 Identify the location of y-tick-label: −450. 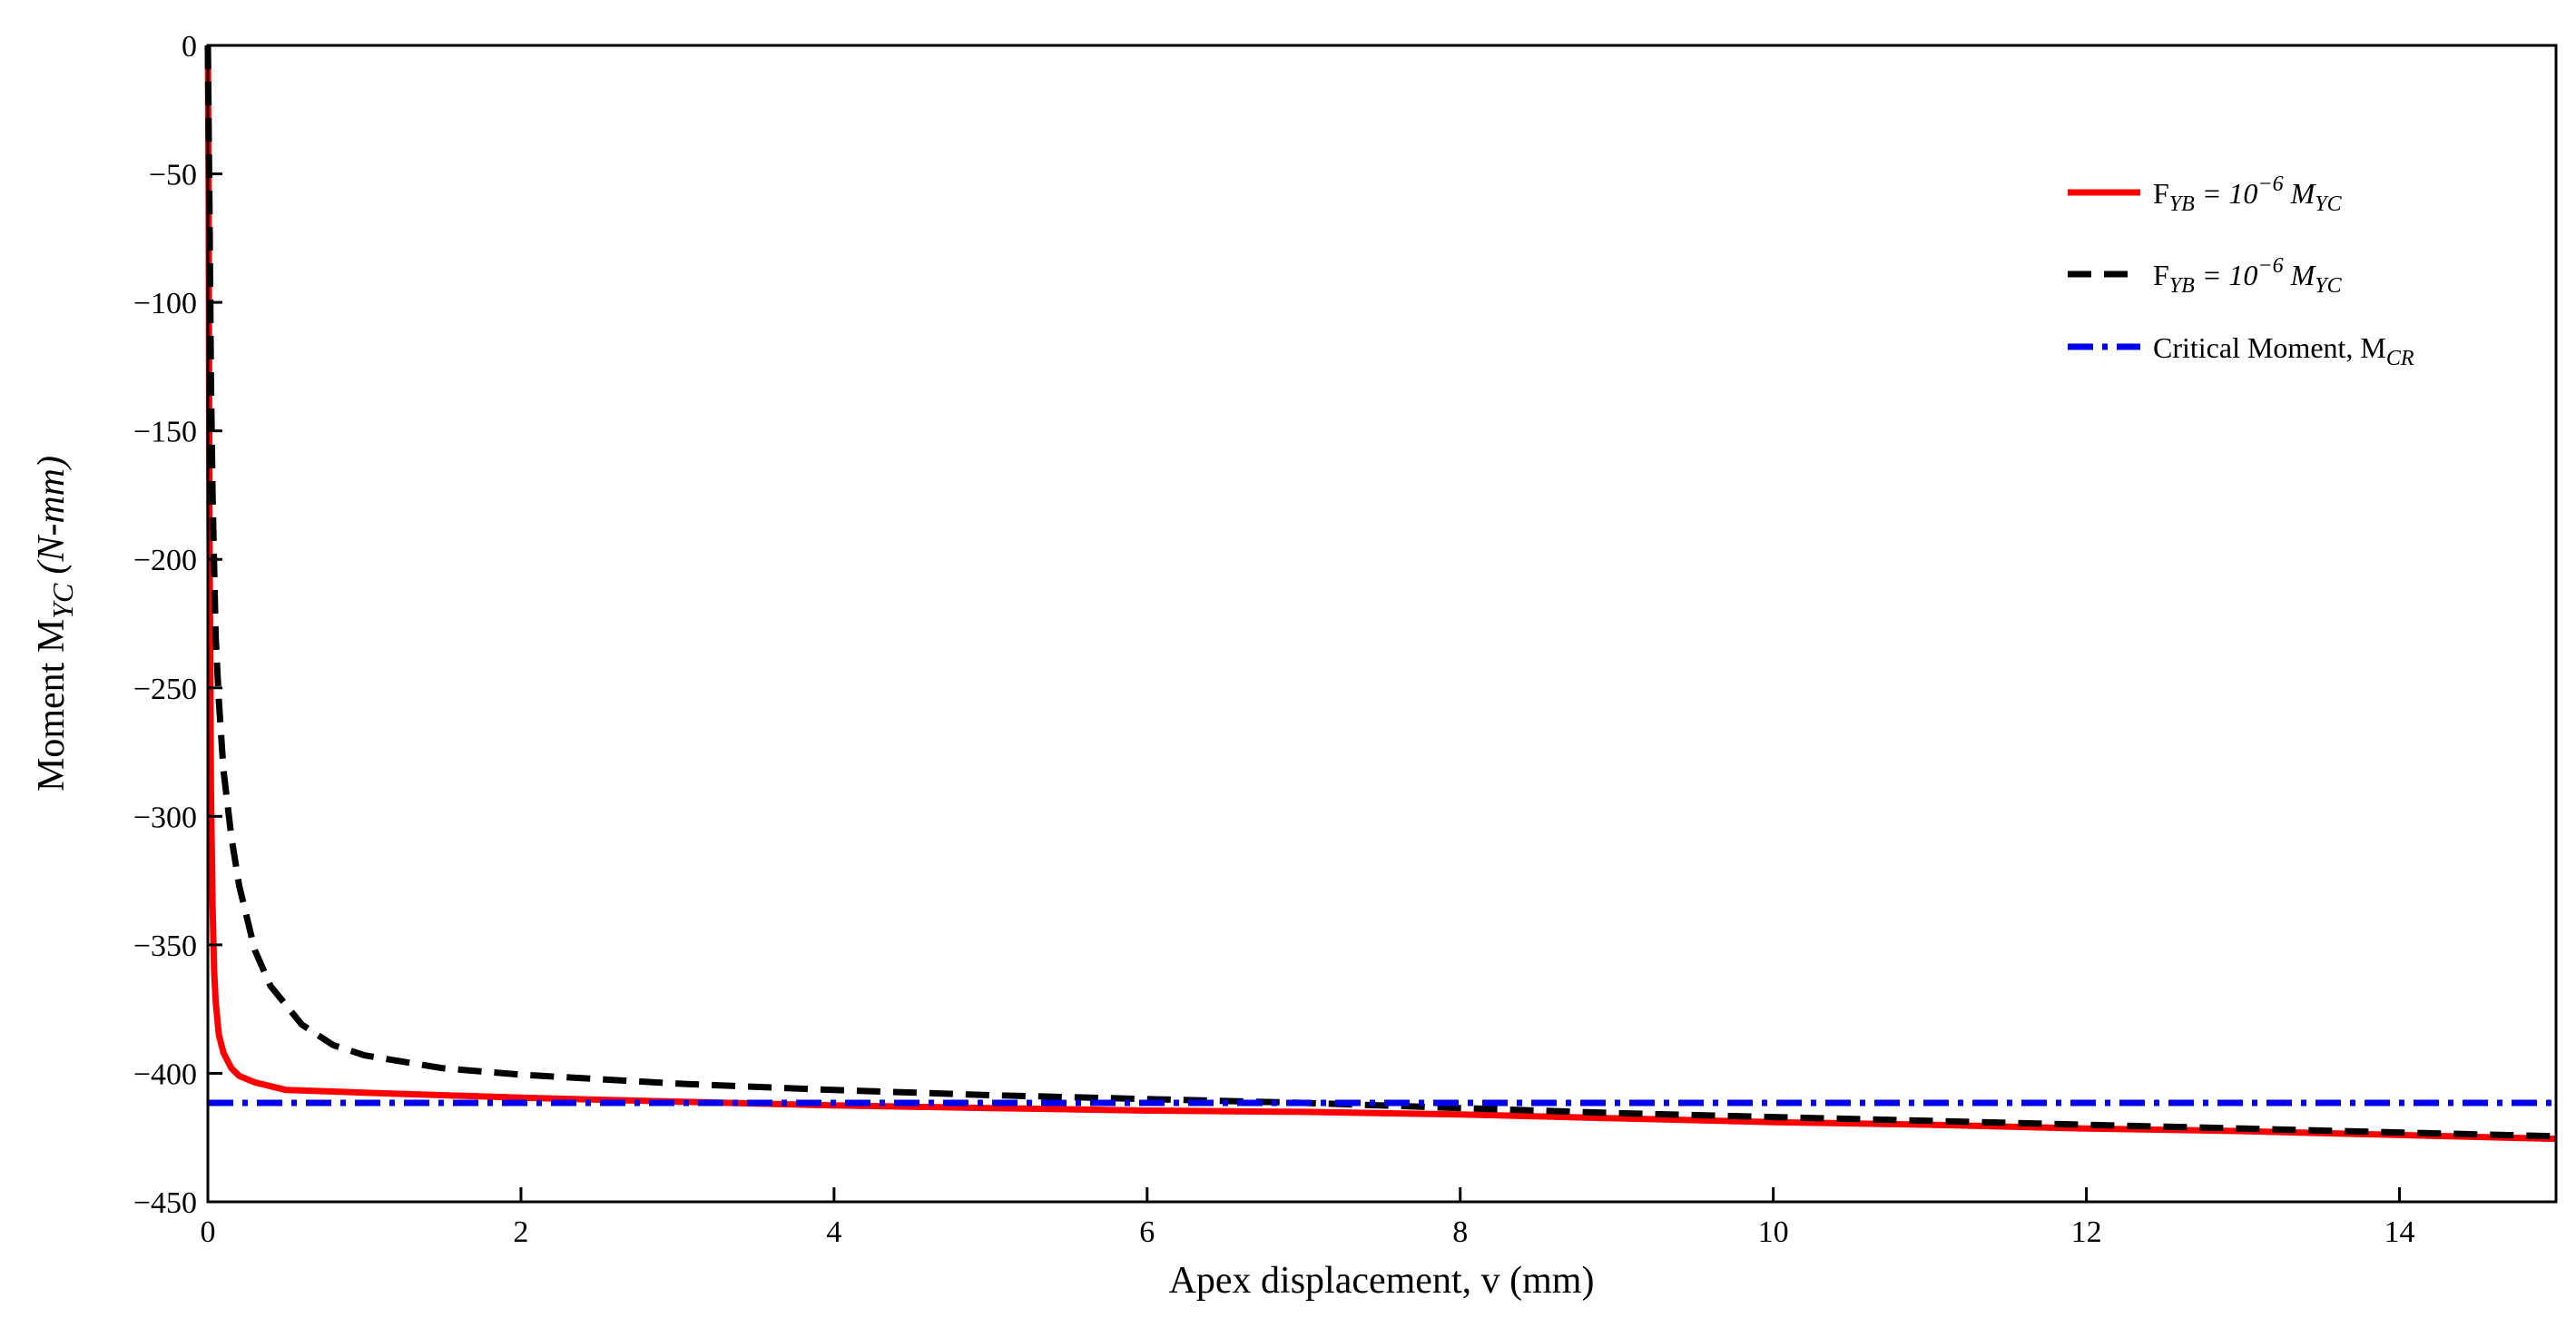
(165, 1203).